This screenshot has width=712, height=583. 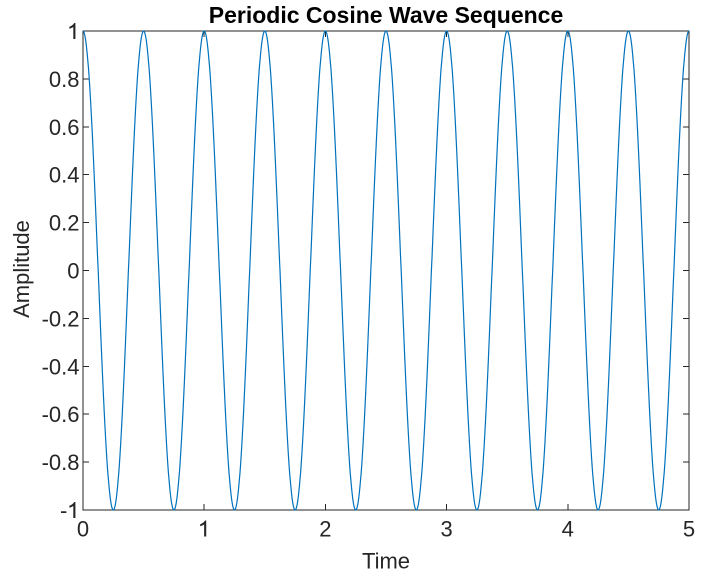 What do you see at coordinates (446, 529) in the screenshot?
I see `svg-text: 3` at bounding box center [446, 529].